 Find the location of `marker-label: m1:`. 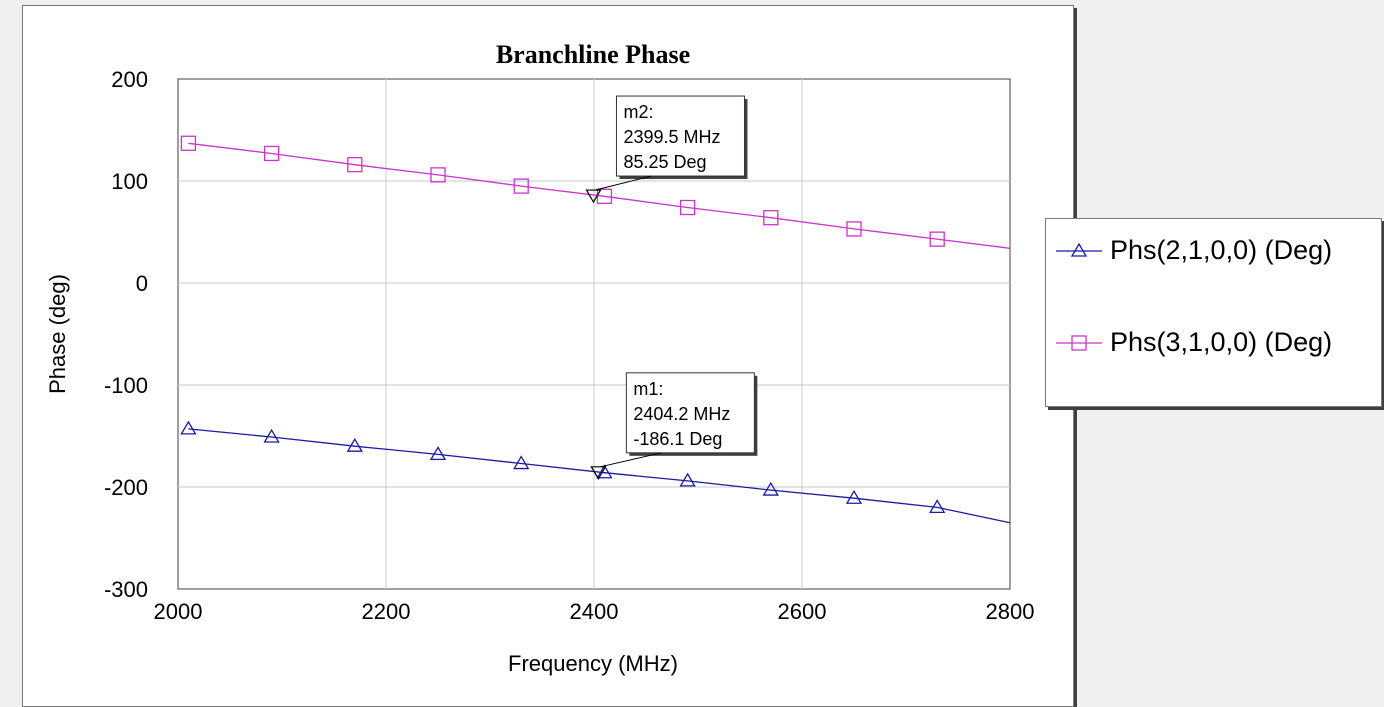

marker-label: m1: is located at coordinates (648, 389).